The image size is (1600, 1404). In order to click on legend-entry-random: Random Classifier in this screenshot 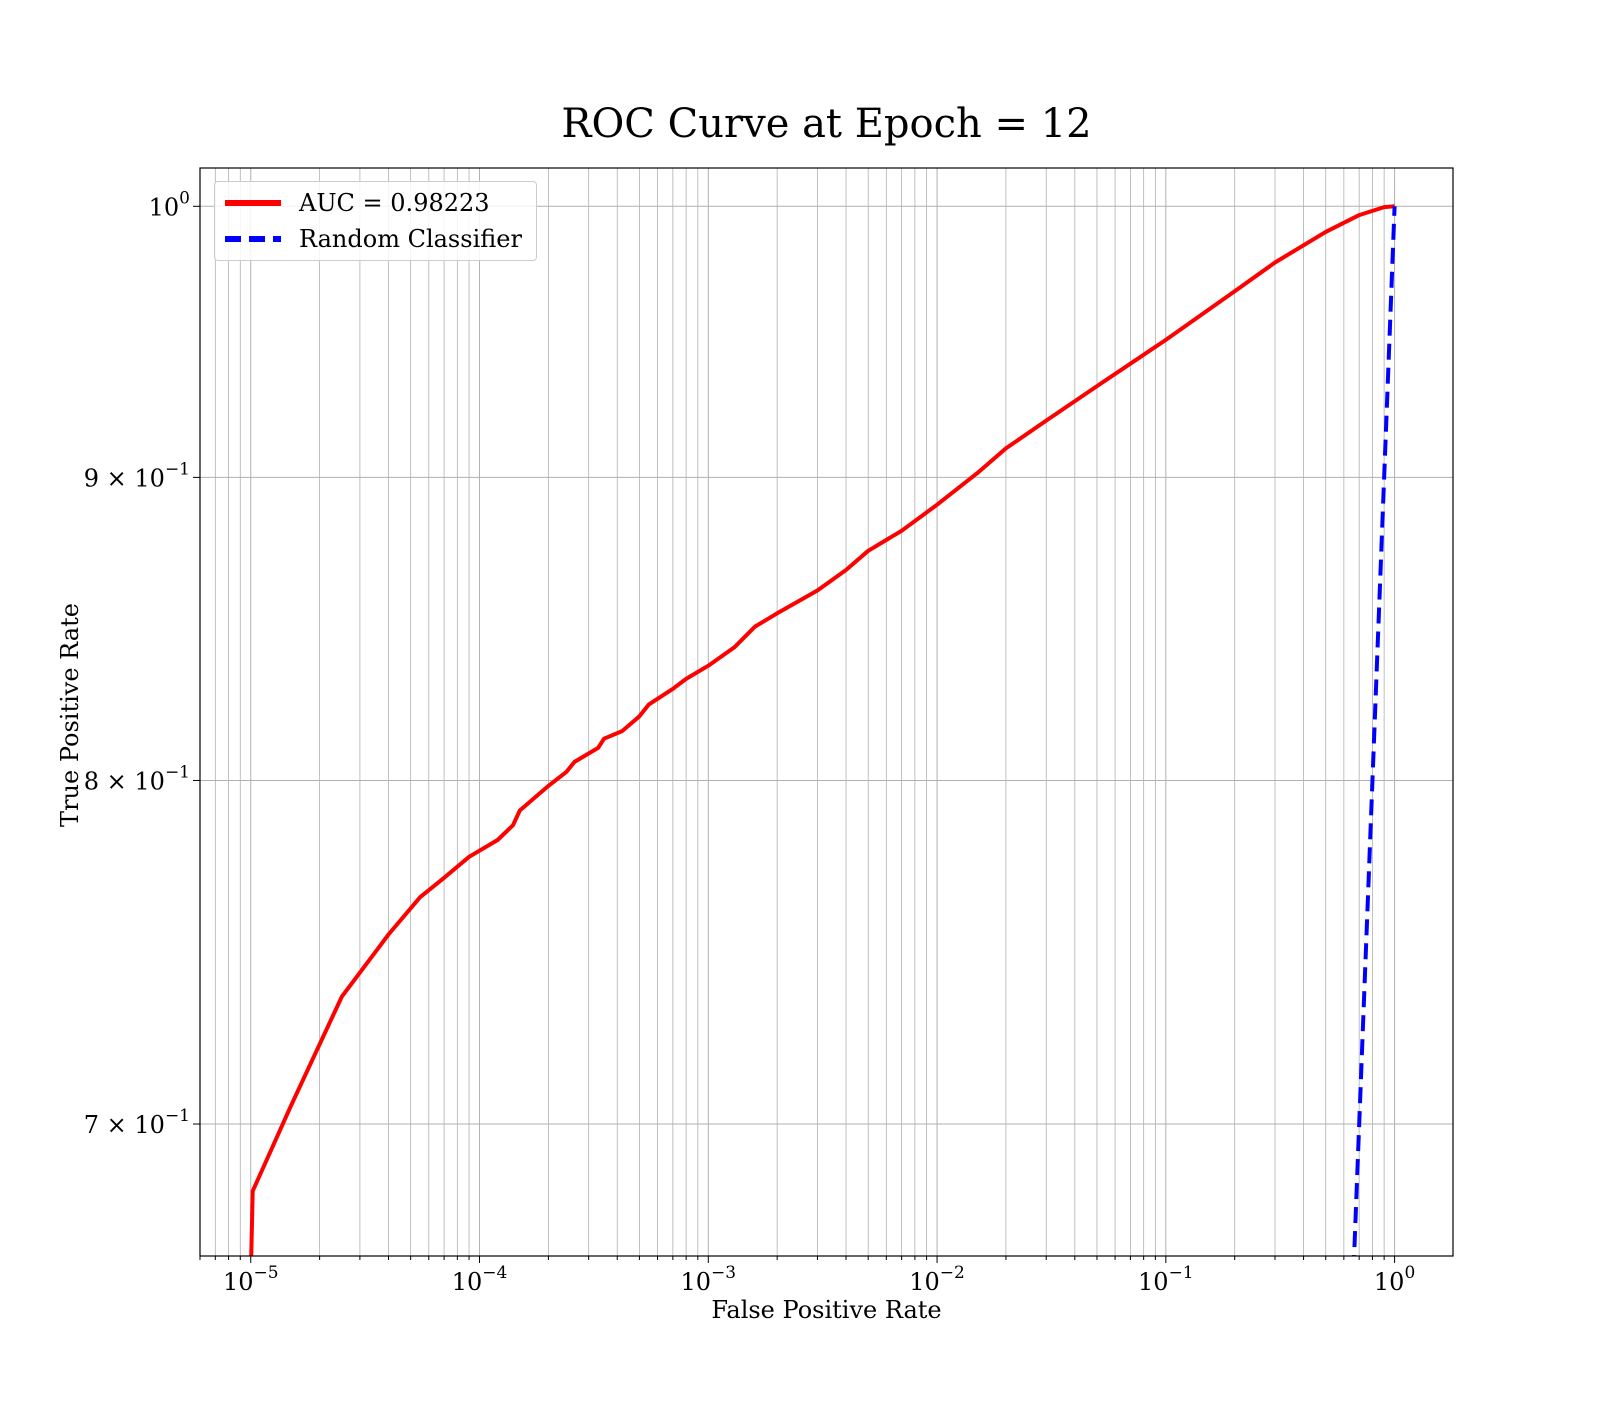, I will do `click(373, 239)`.